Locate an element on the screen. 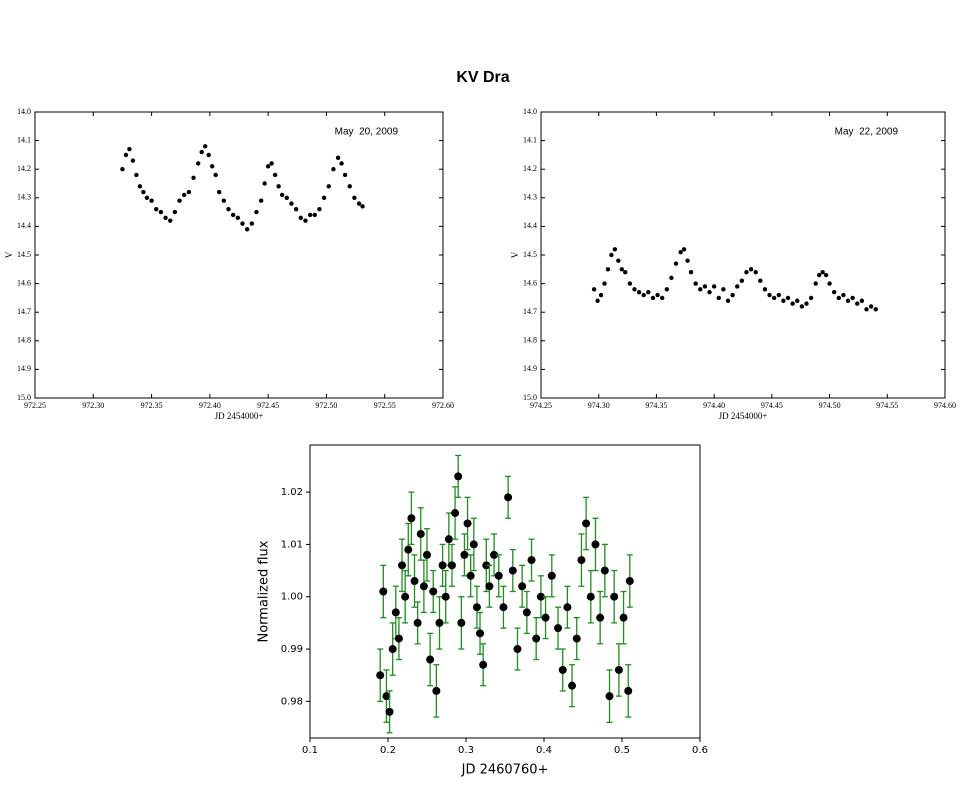 The width and height of the screenshot is (967, 785). x-tick-label: 0.2 is located at coordinates (388, 750).